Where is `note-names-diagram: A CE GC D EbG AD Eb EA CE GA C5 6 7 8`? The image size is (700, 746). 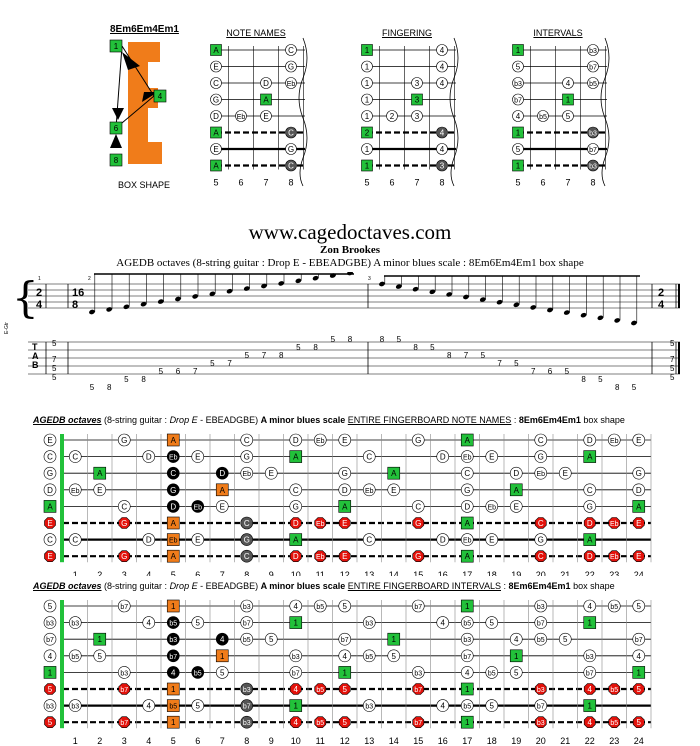 note-names-diagram: A CE GC D EbG AD Eb EA CE GA C5 6 7 8 is located at coordinates (259, 112).